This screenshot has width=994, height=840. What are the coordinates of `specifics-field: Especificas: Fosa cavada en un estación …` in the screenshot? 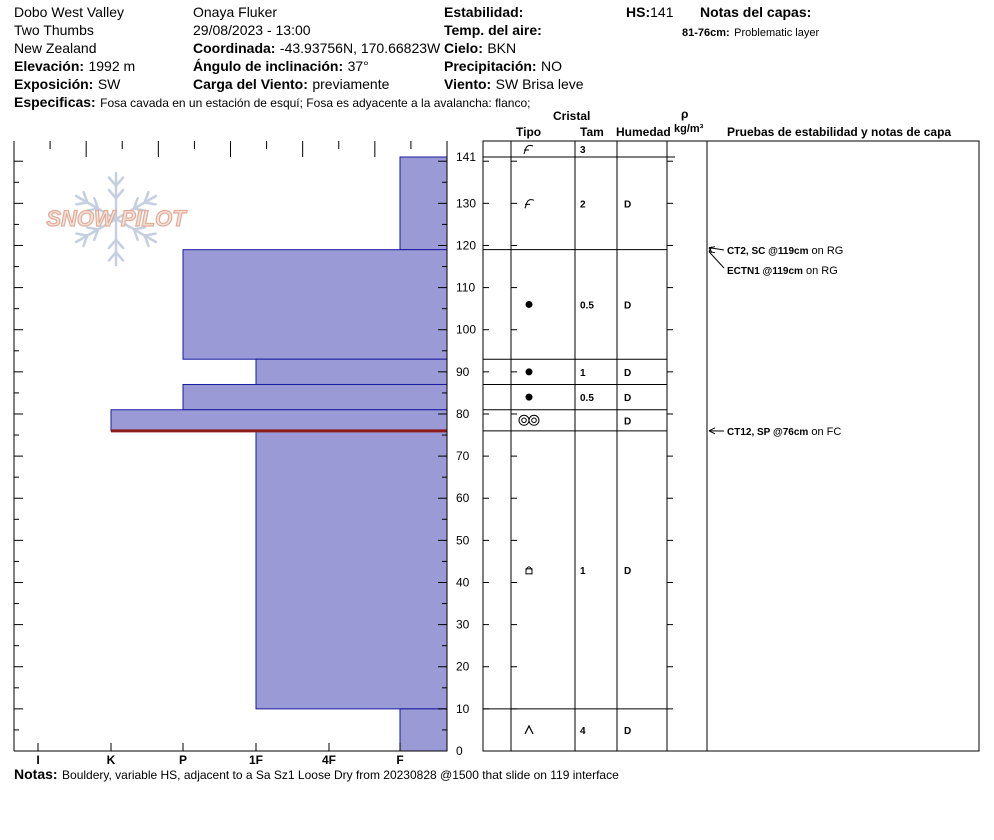 It's located at (272, 103).